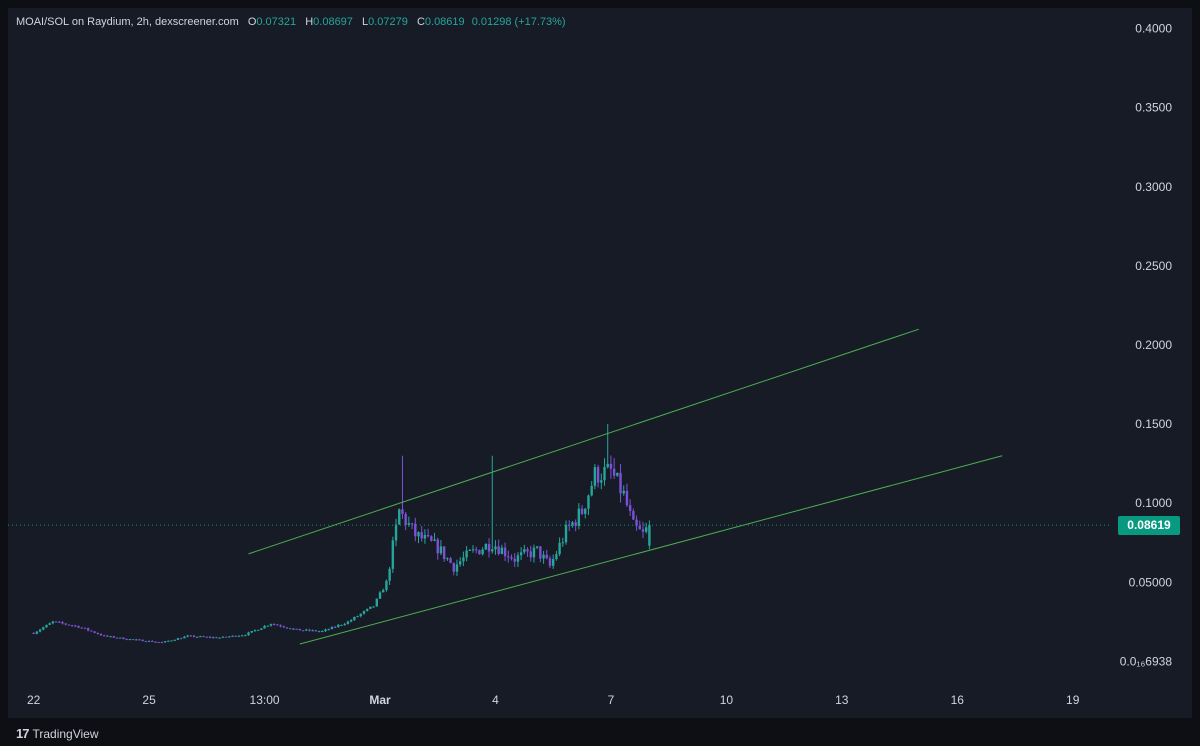 The image size is (1200, 746). Describe the element at coordinates (842, 700) in the screenshot. I see `time-tick-label: 13` at that location.